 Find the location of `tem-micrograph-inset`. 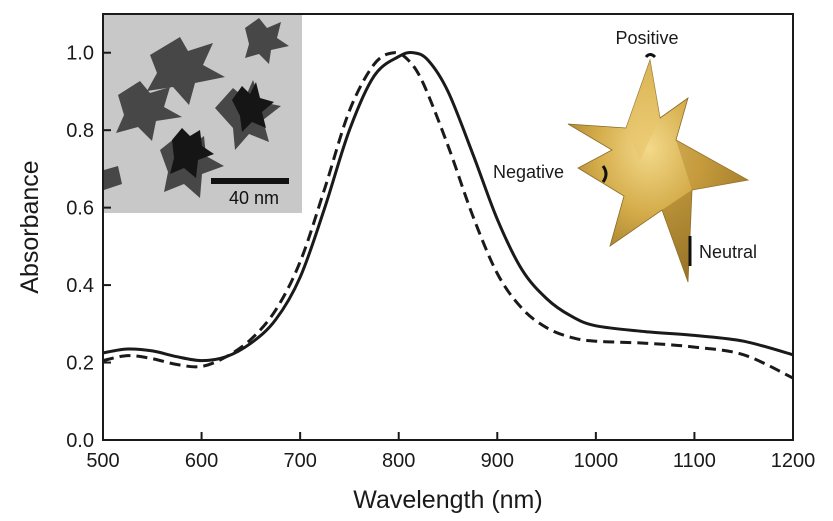

tem-micrograph-inset is located at coordinates (203, 114).